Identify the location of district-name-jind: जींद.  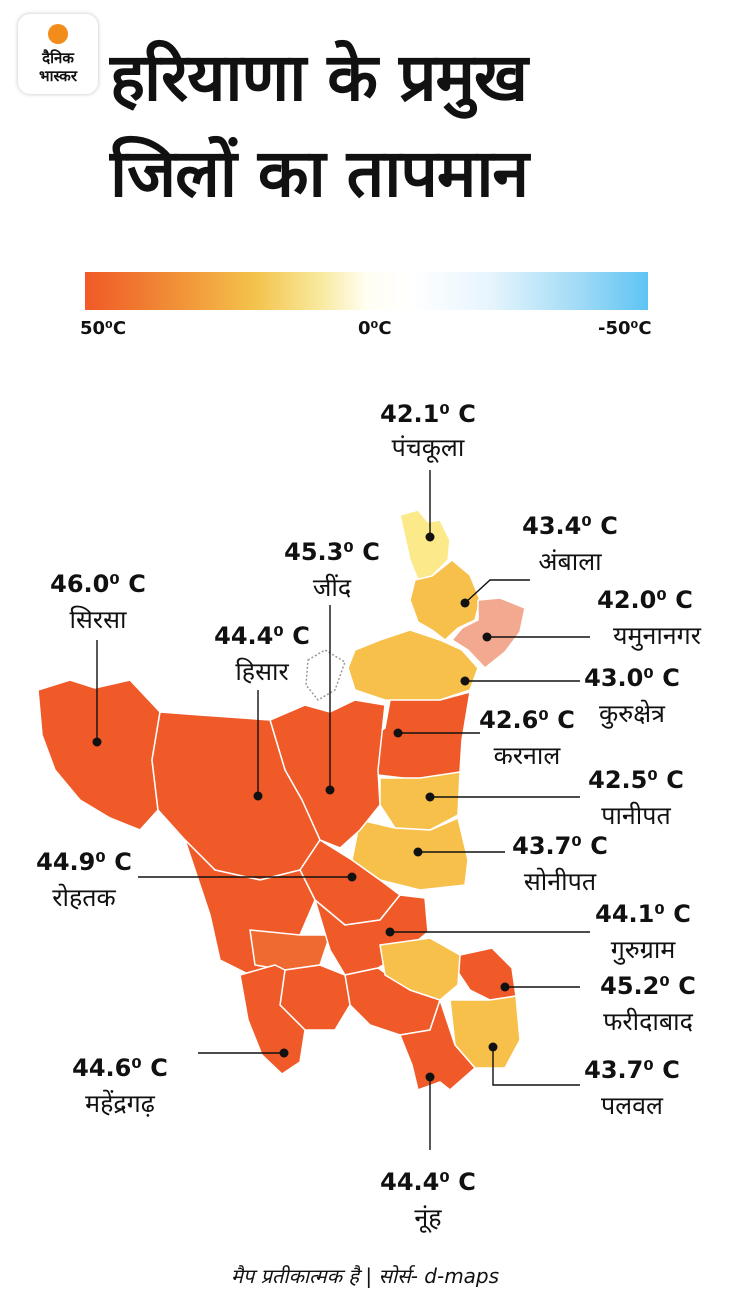
(332, 587).